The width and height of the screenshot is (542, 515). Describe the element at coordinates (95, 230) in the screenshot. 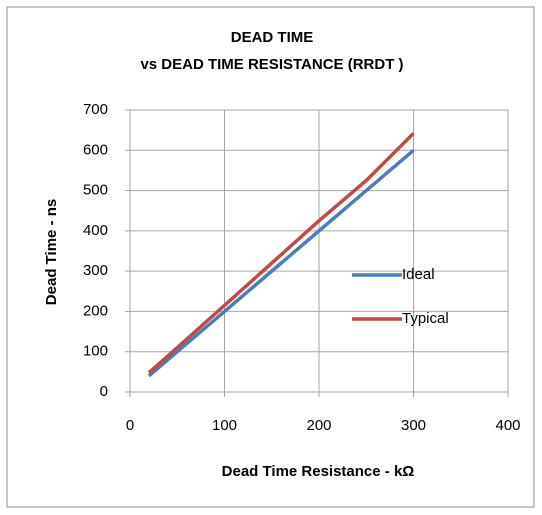

I see `y-tick-label: 400` at that location.